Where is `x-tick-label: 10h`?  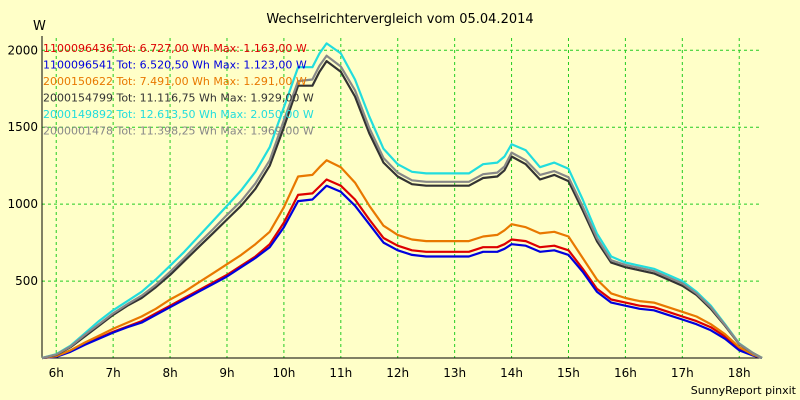
x-tick-label: 10h is located at coordinates (283, 373).